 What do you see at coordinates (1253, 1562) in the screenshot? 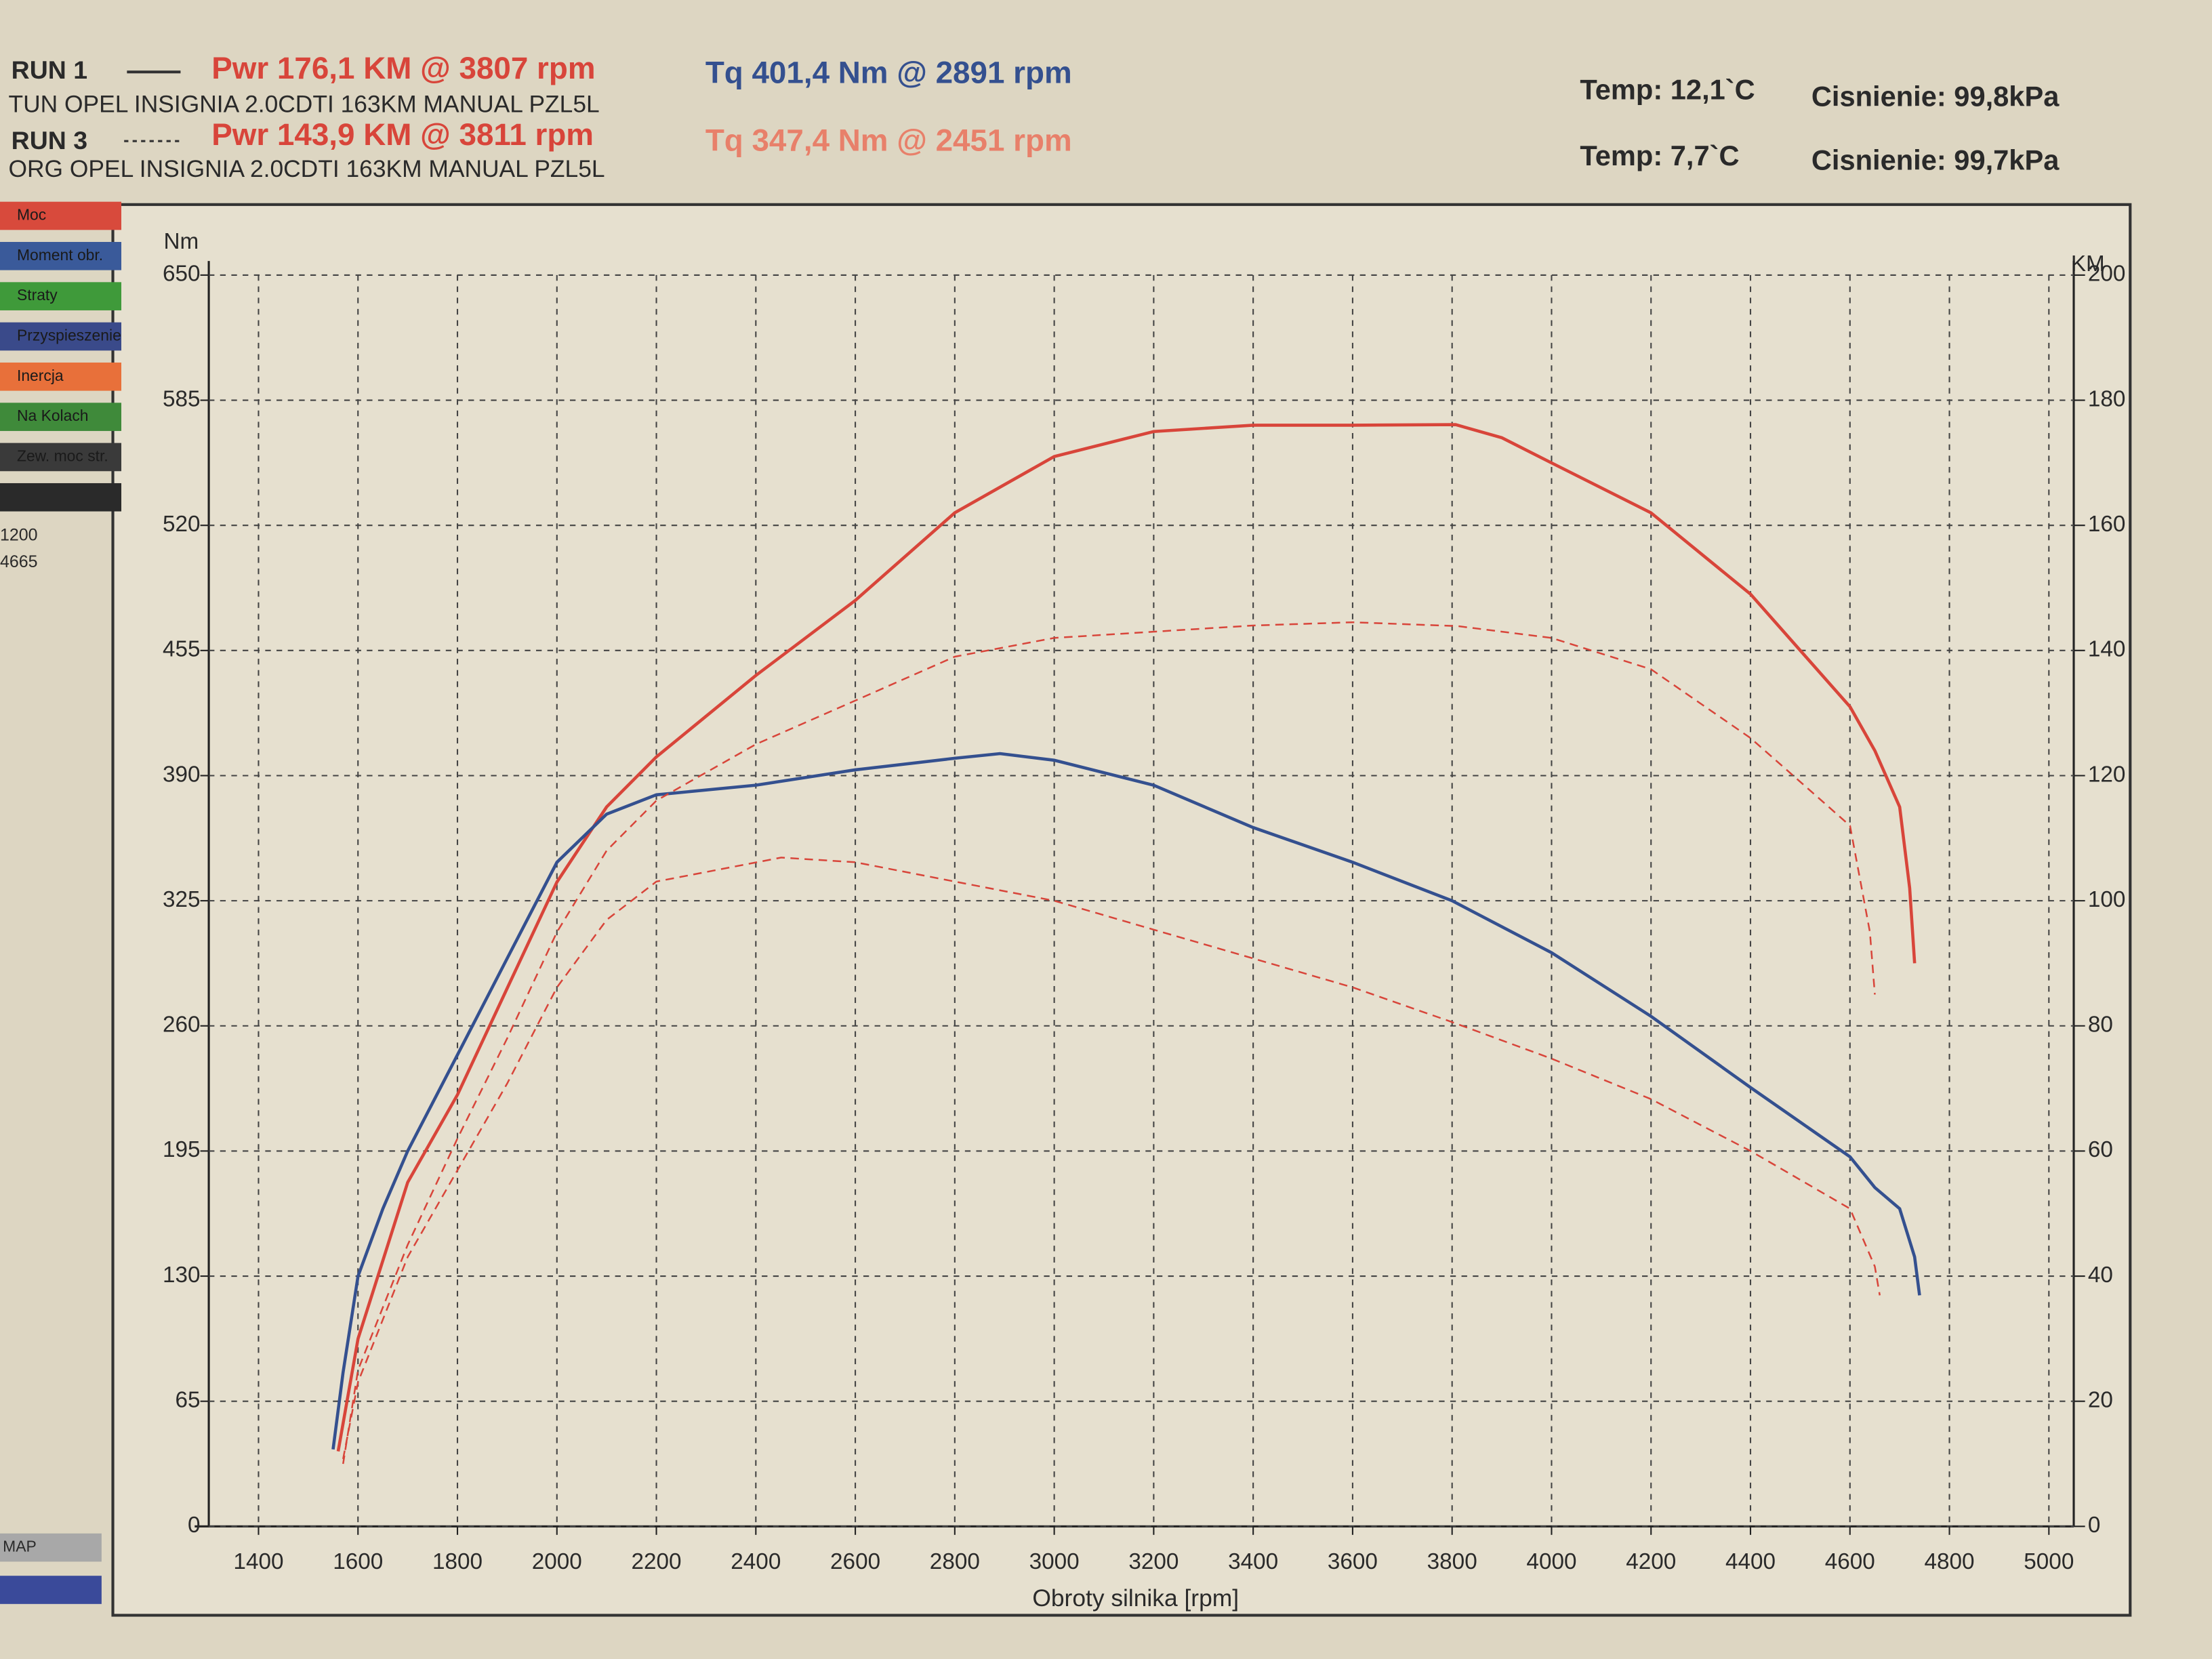
I see `x-tick-label: 3400` at bounding box center [1253, 1562].